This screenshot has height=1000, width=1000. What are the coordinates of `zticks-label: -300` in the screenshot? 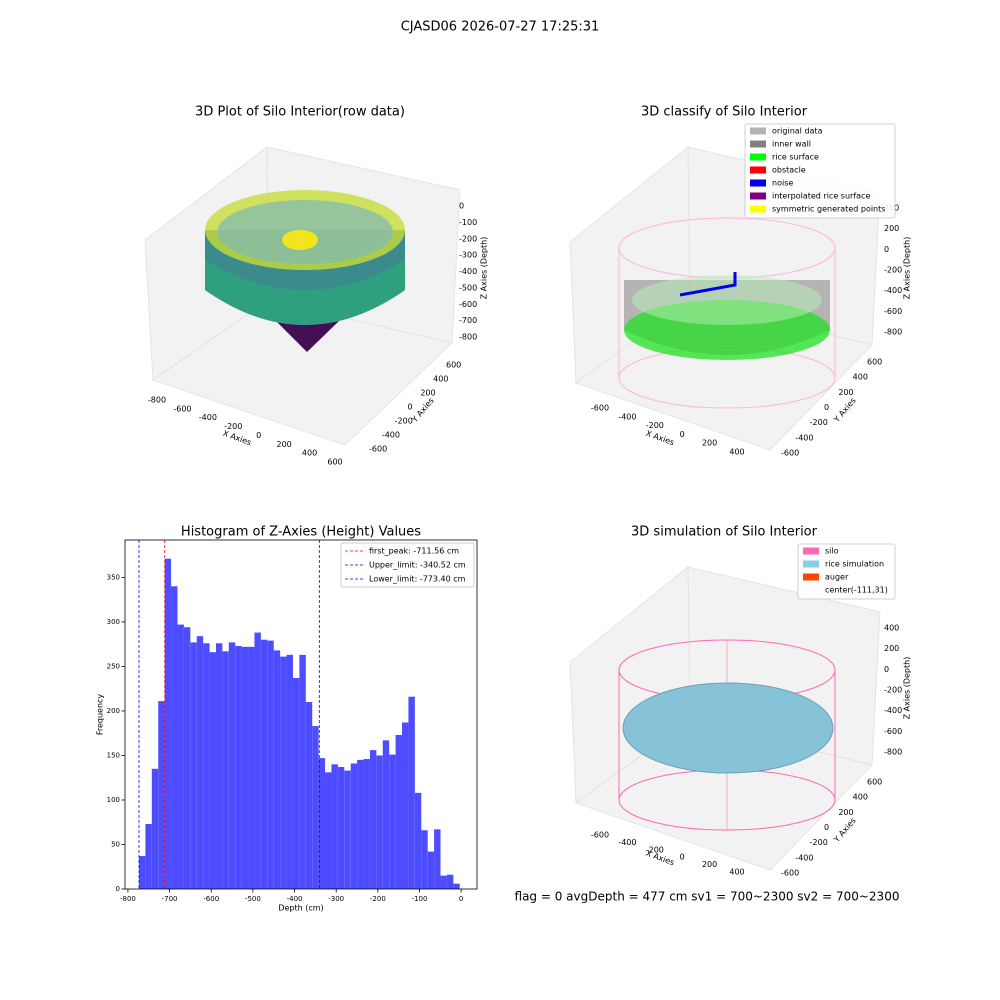 It's located at (468, 255).